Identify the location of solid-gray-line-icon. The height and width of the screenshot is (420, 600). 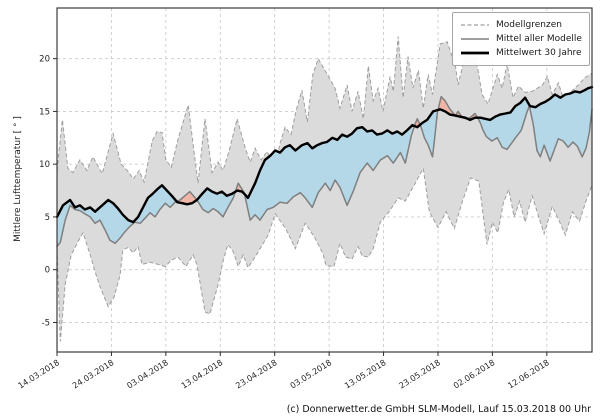
(475, 39).